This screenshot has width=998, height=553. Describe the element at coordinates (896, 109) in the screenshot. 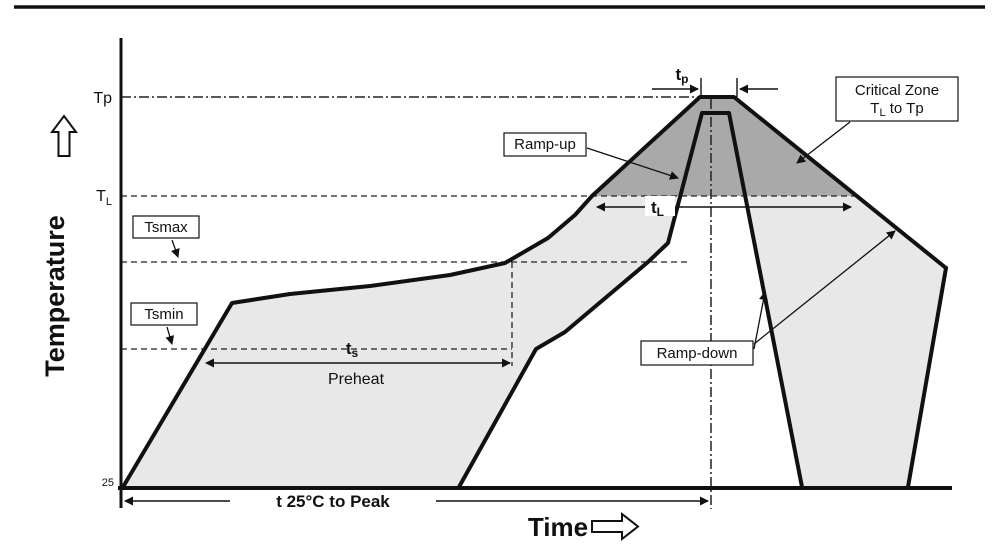

I see `critical-zone-label-line2: TL to Tp` at that location.